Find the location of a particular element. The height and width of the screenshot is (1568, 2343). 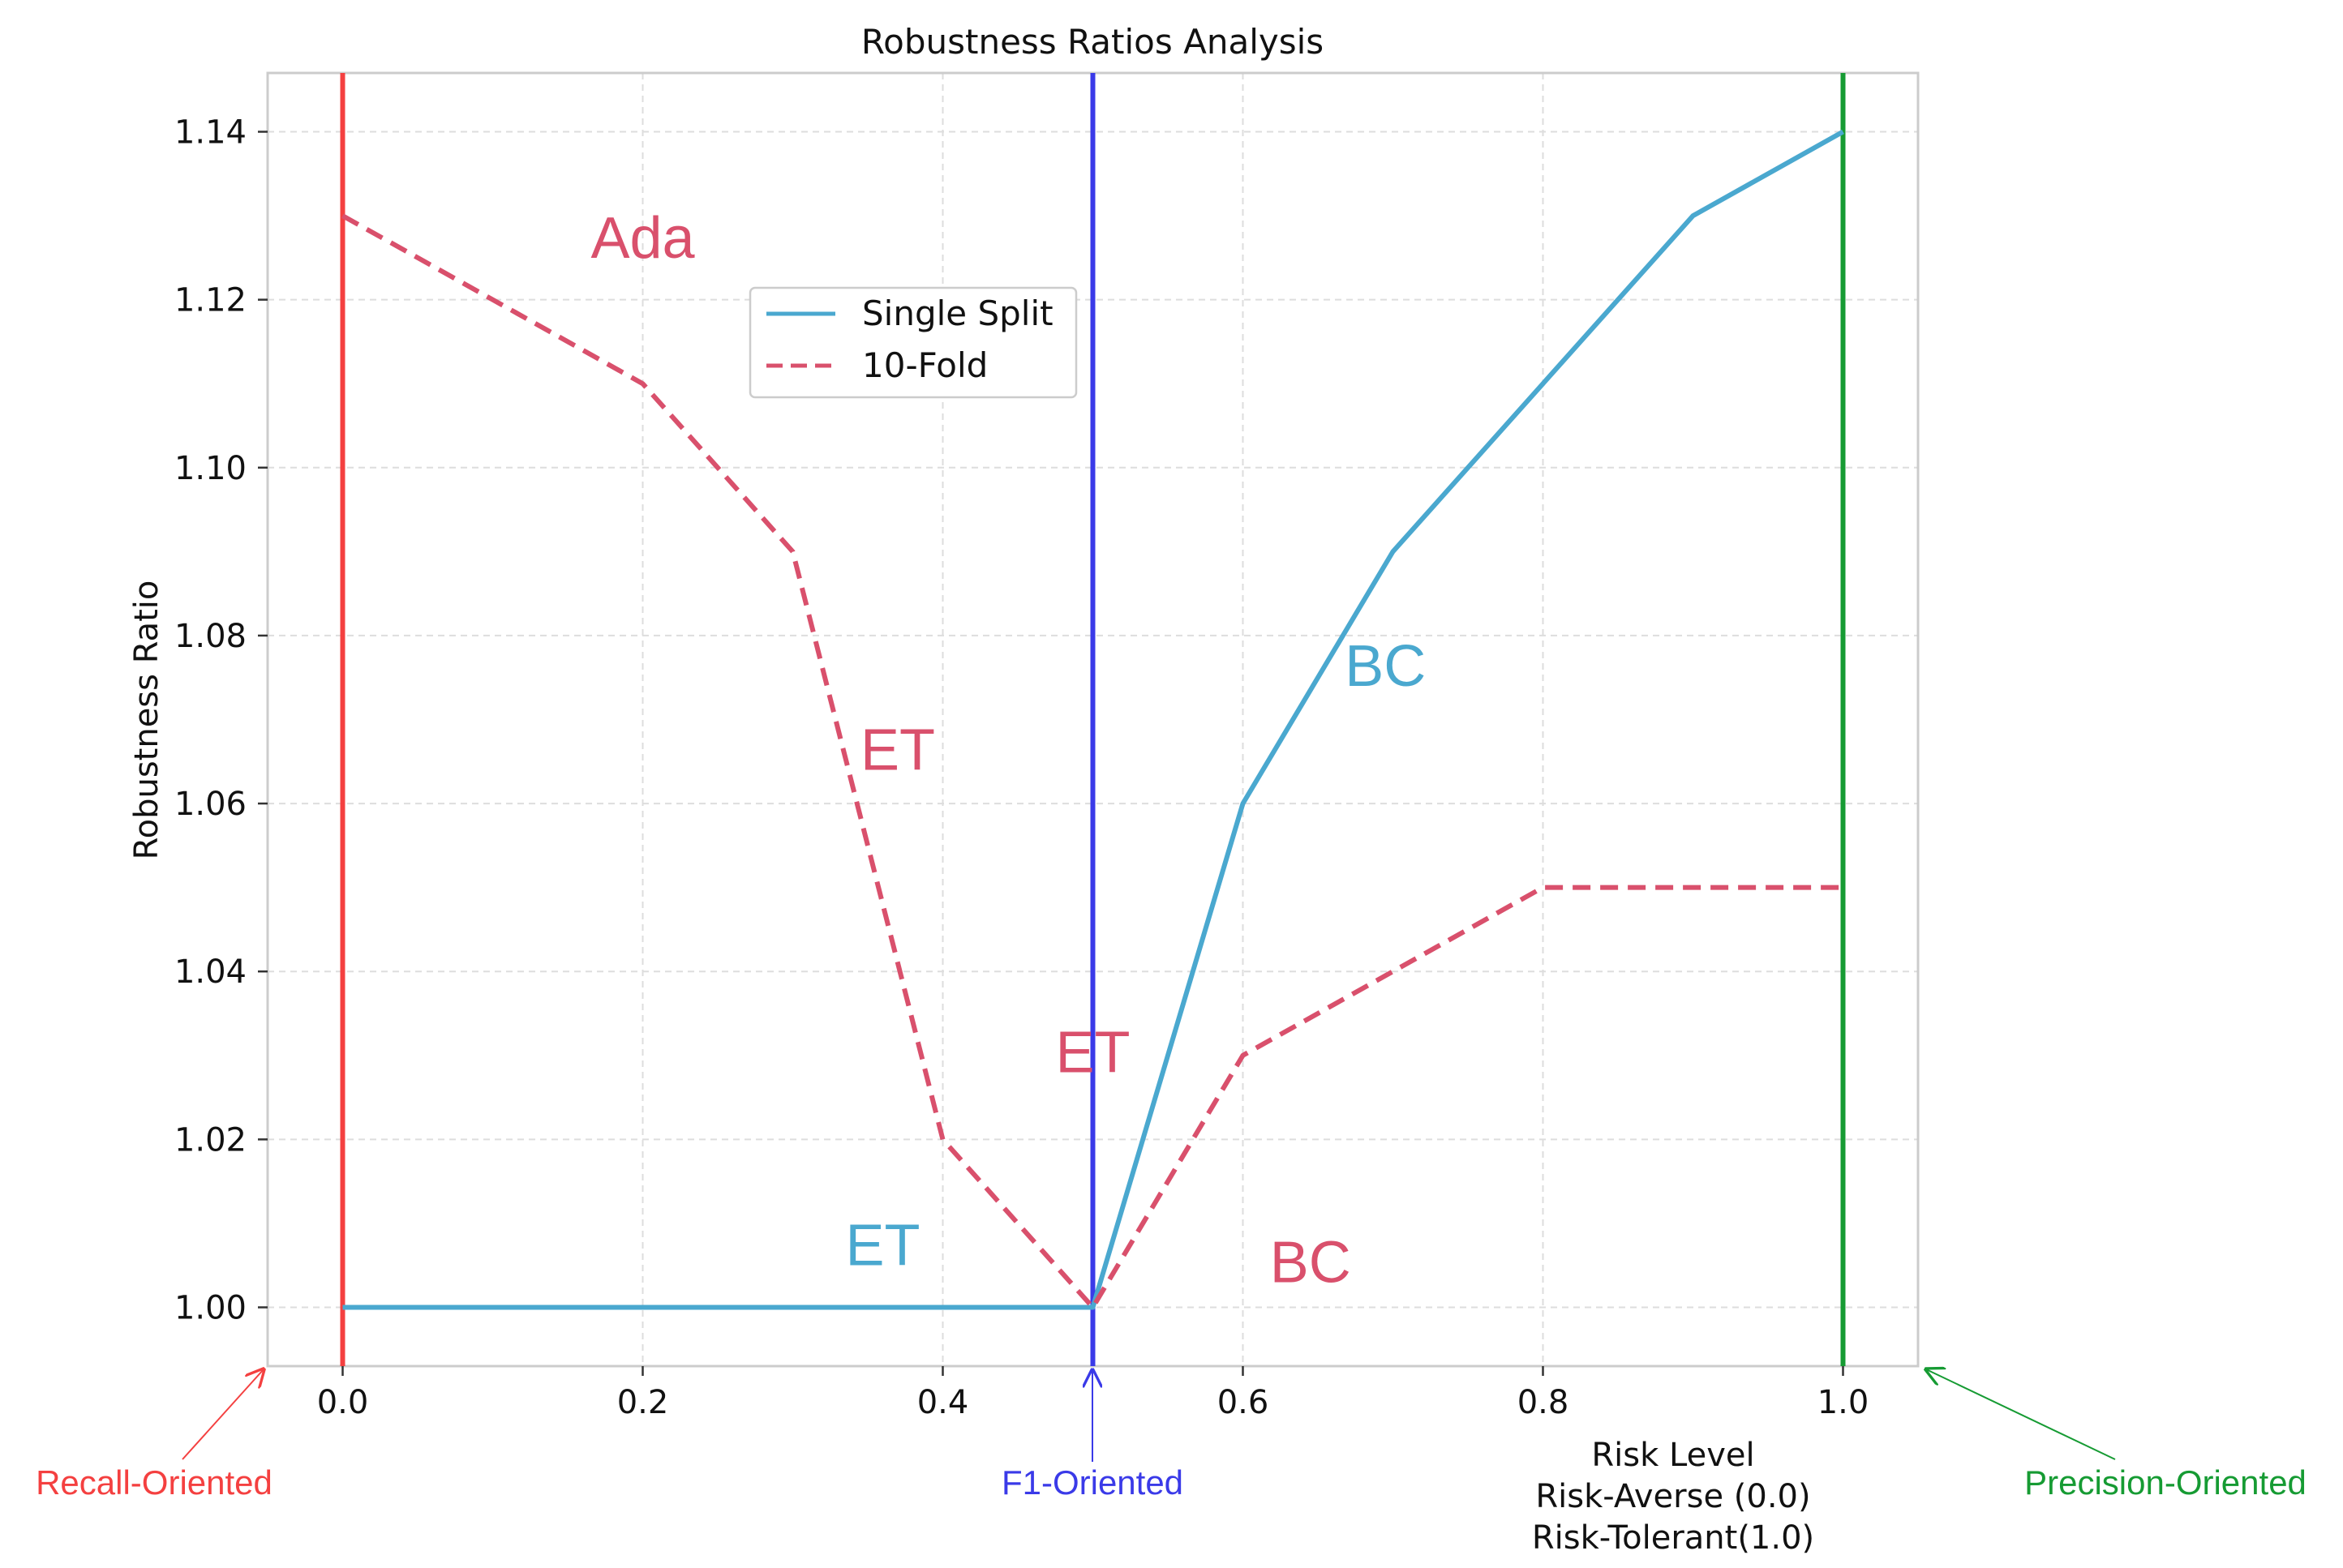

recall-arrow is located at coordinates (223, 1414).